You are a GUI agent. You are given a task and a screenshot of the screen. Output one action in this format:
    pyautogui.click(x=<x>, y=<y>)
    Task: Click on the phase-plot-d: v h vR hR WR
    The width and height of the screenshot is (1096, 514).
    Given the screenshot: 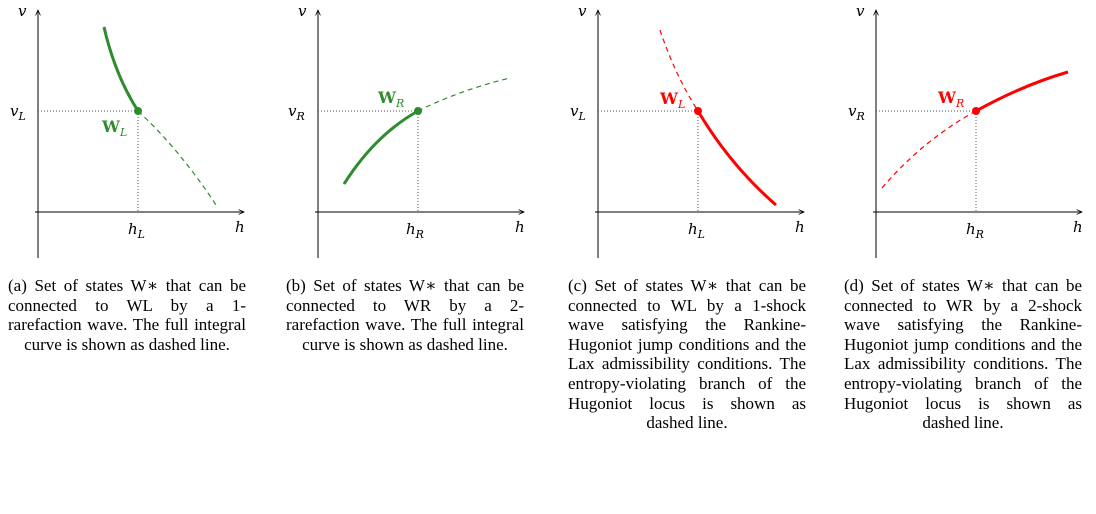 What is the action you would take?
    pyautogui.click(x=965, y=130)
    